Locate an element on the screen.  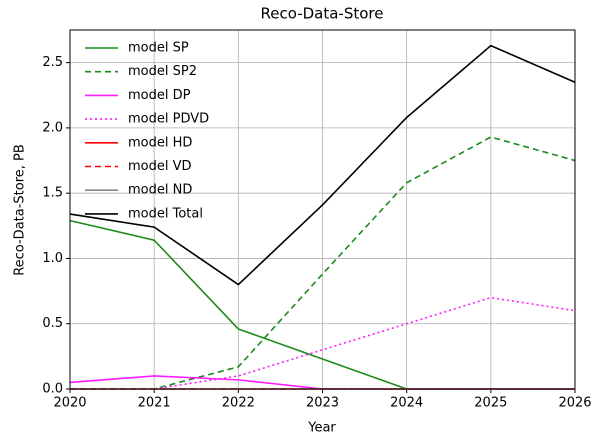
x-tick-label: 2022 is located at coordinates (238, 403).